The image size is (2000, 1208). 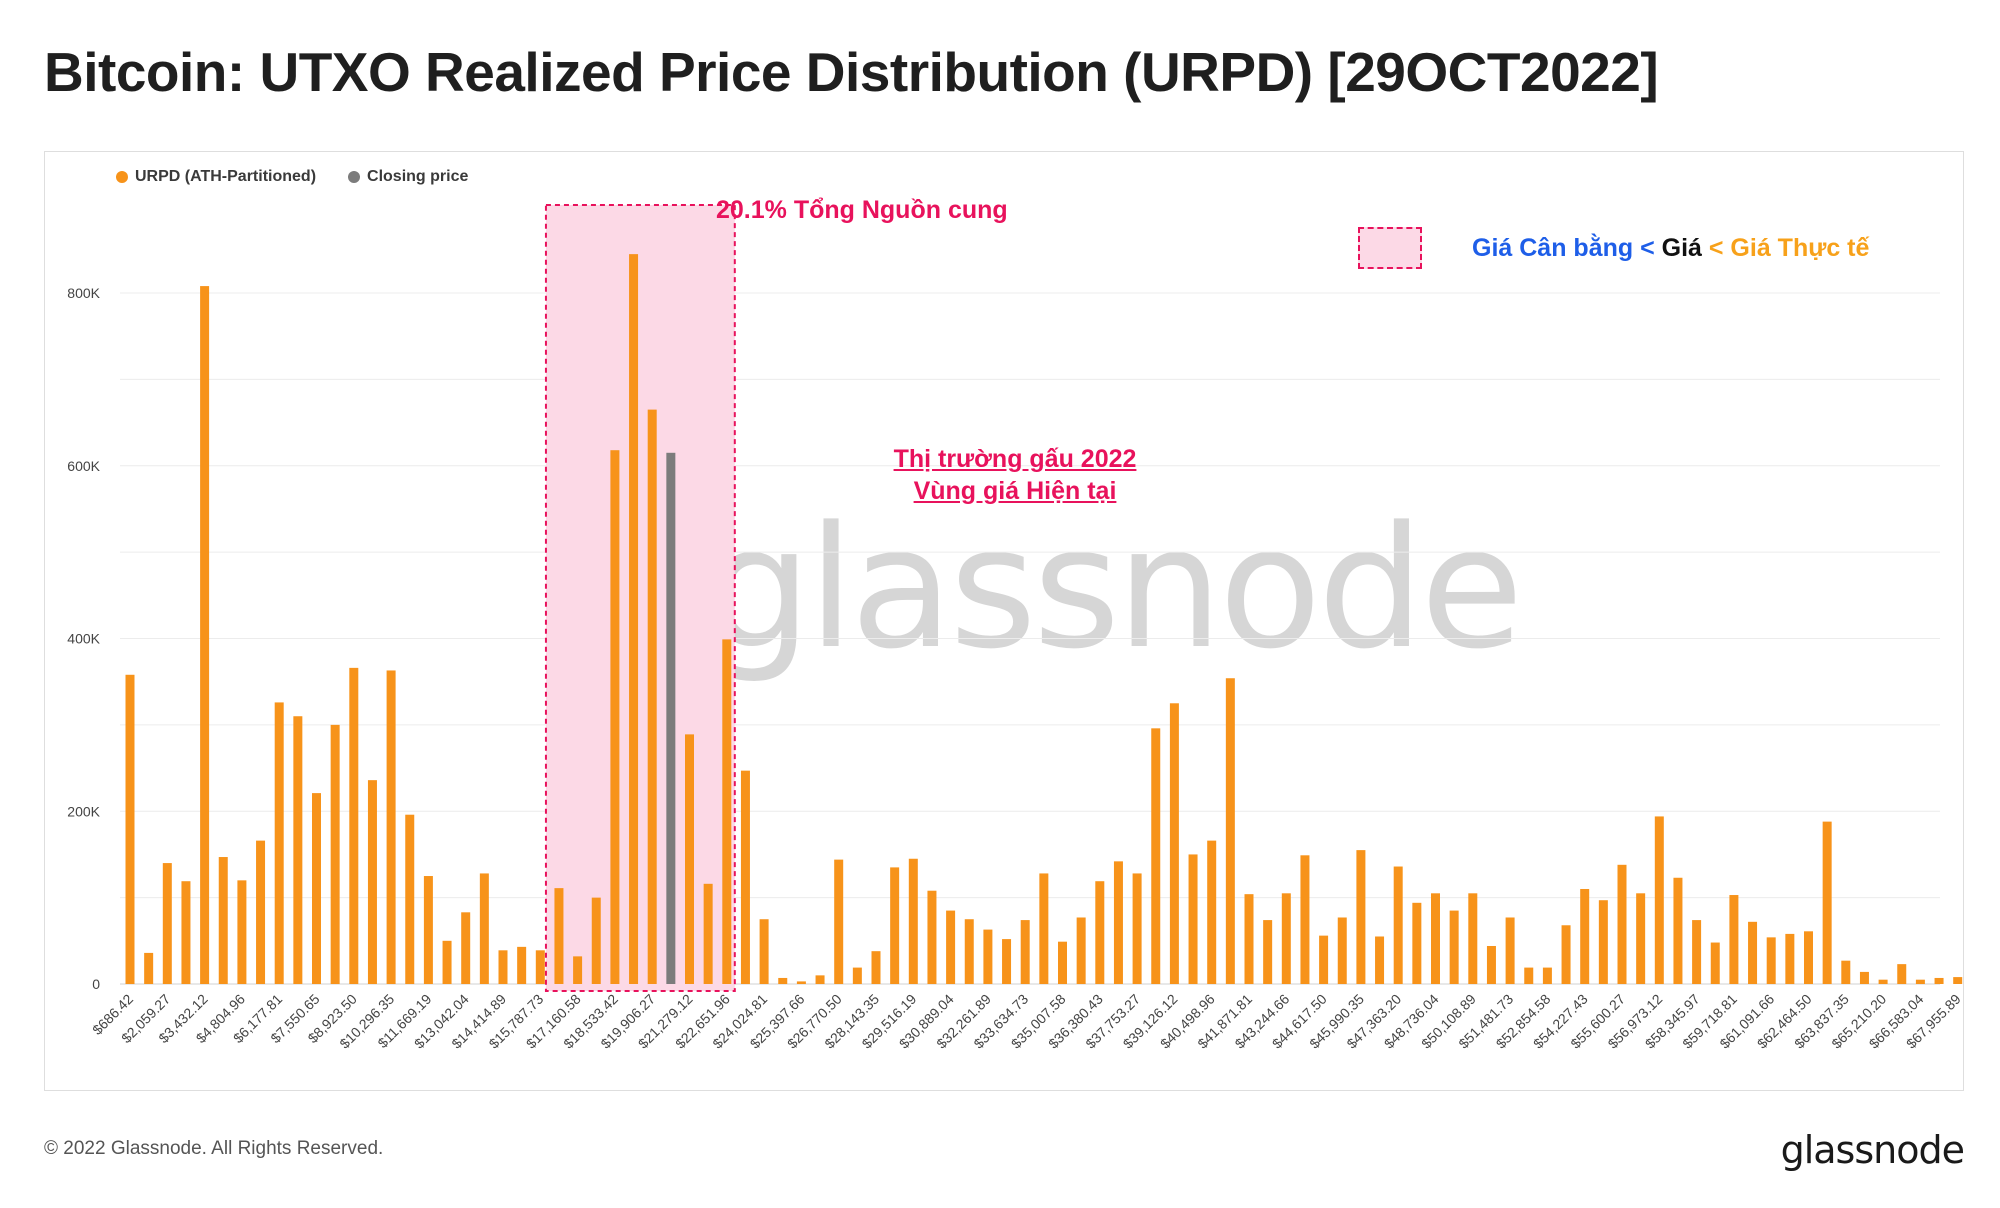 I want to click on price-relation-legend: Giá Cân bằng < Giá < Giá Thực tế, so click(x=1670, y=248).